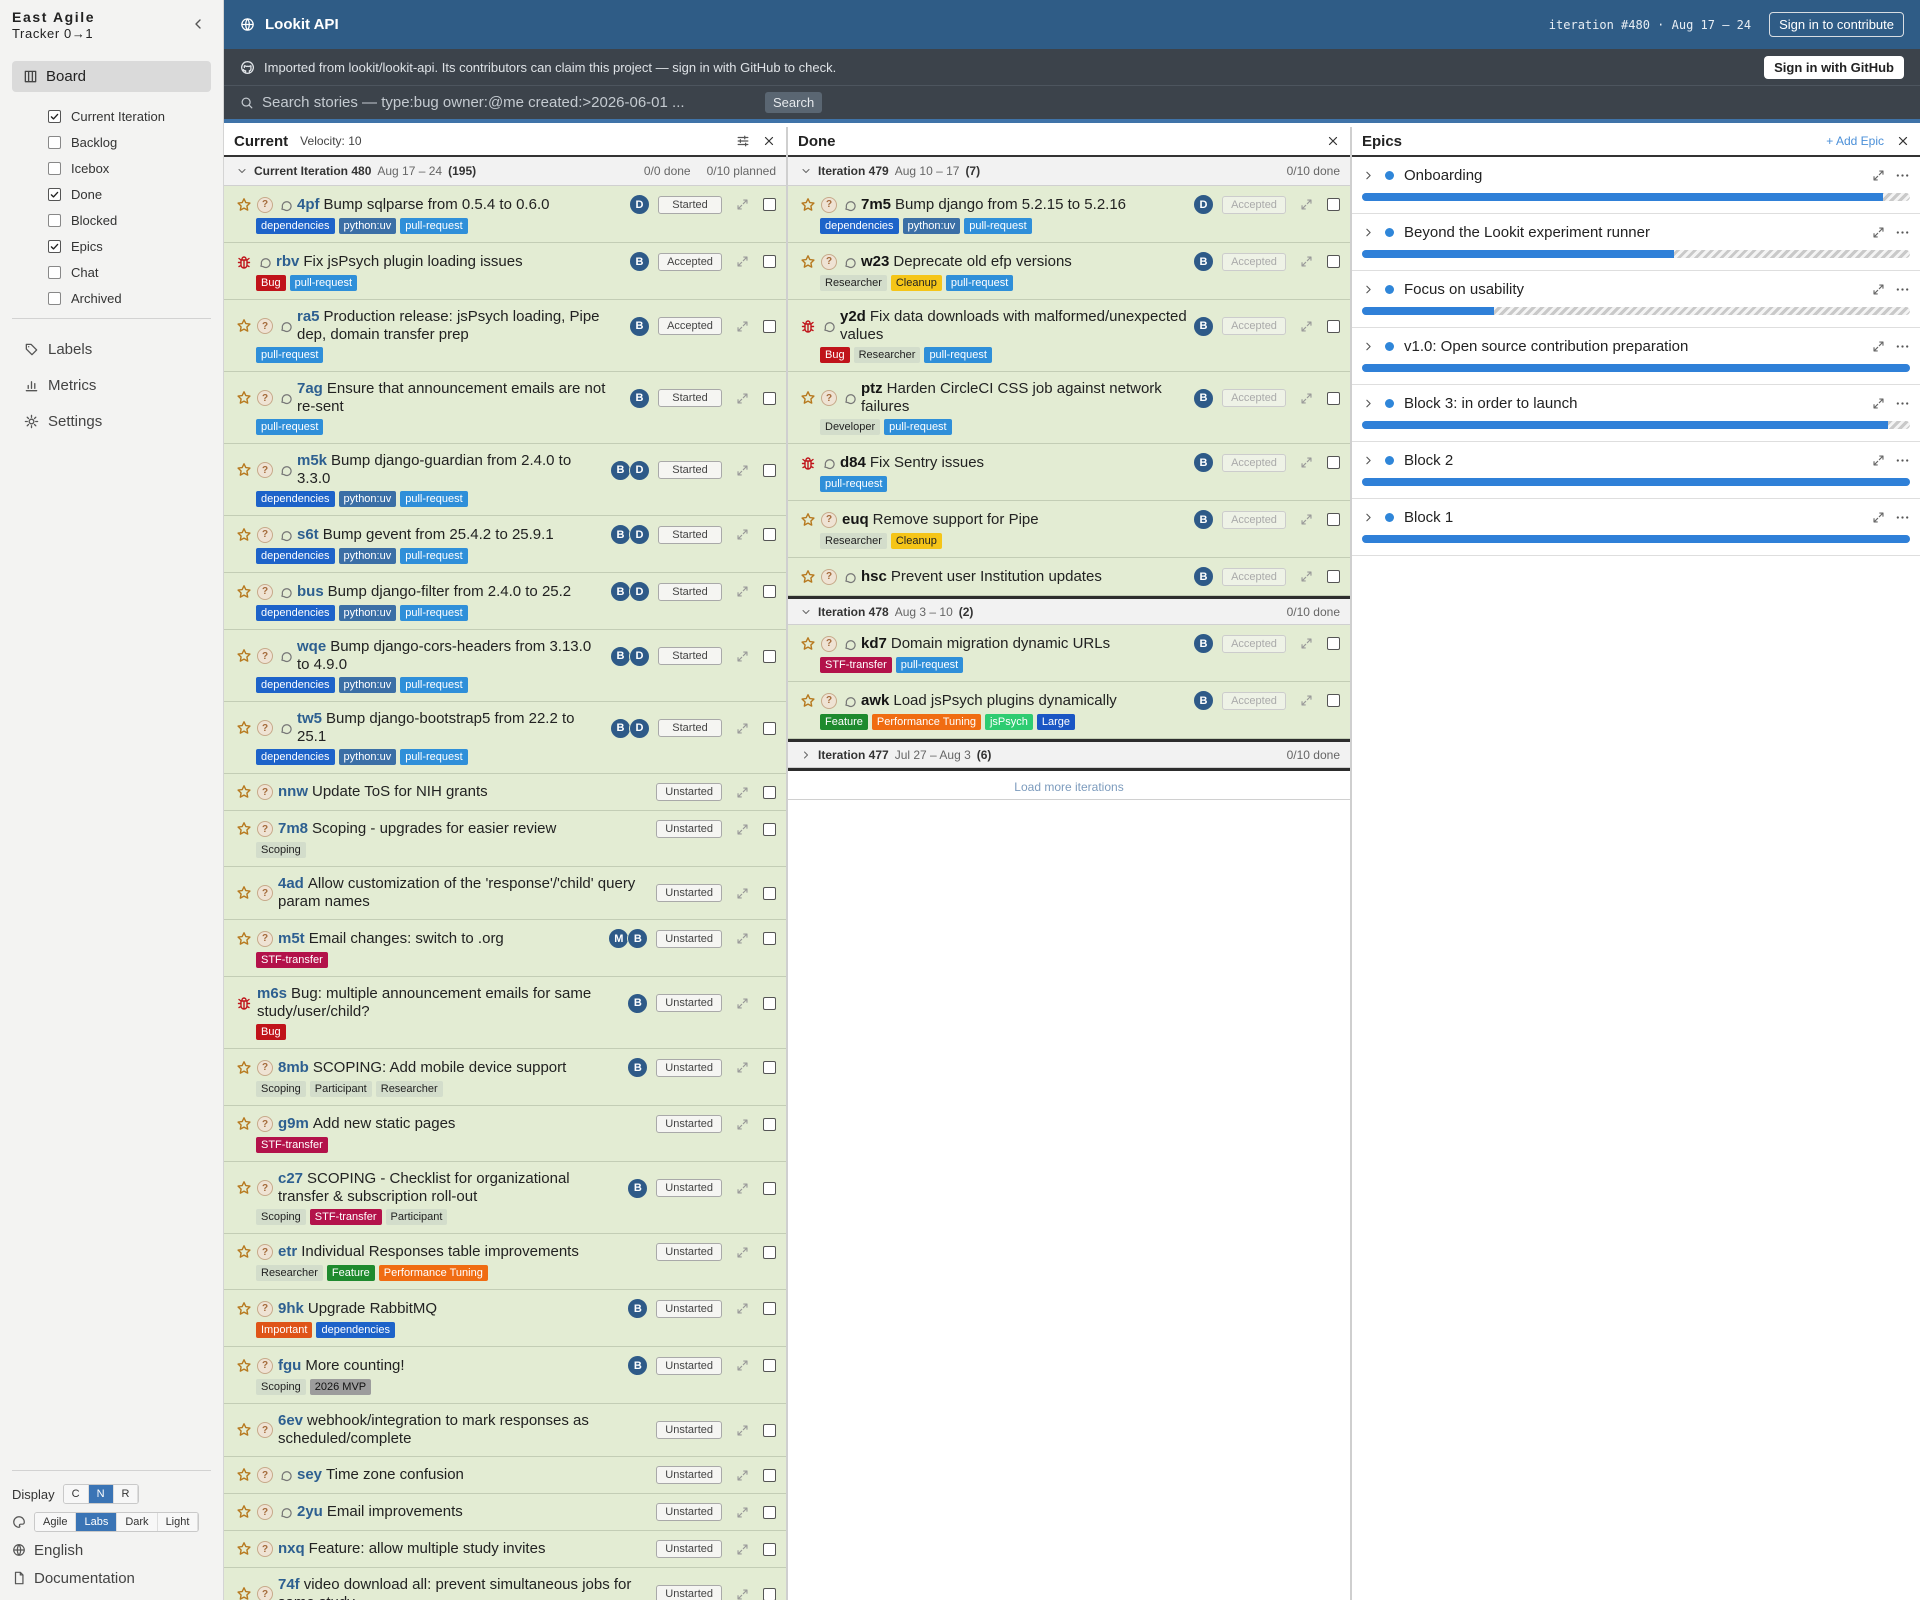 Image resolution: width=1920 pixels, height=1600 pixels. Describe the element at coordinates (106, 298) in the screenshot. I see `panel-toggle: Archived` at that location.